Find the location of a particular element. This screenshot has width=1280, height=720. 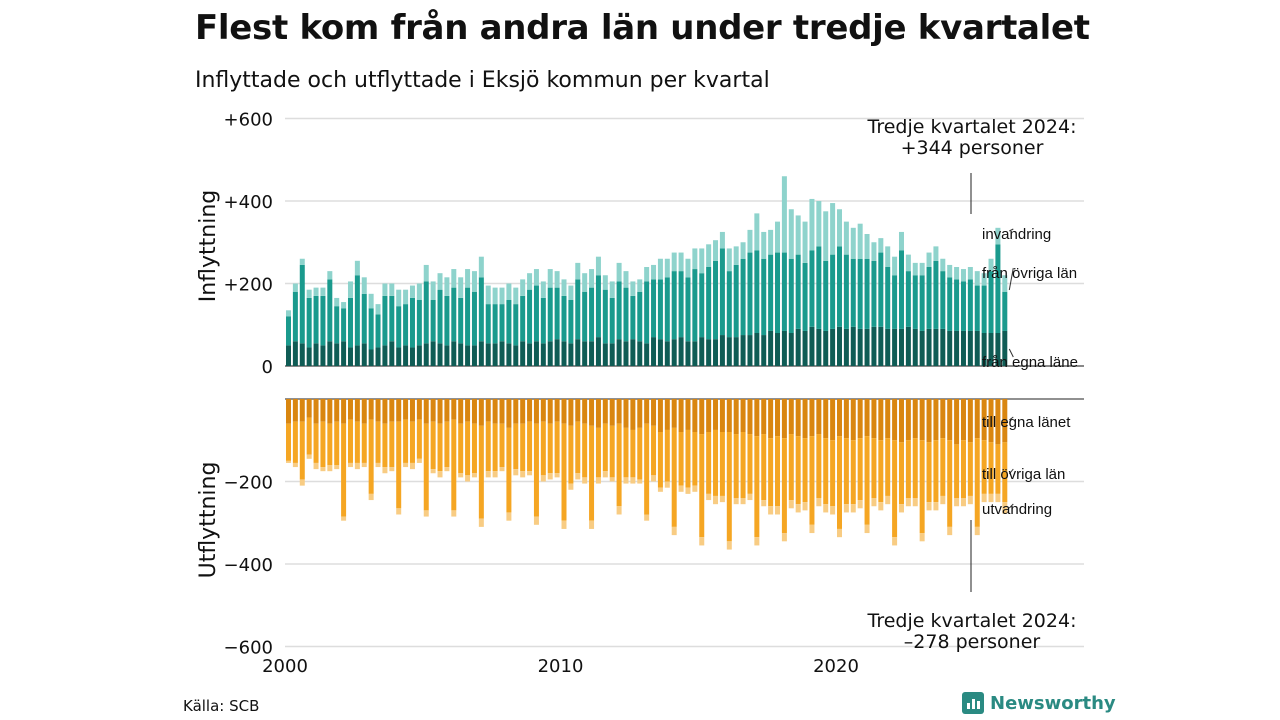

annotation-bottom-line1: Tredje kvartalet 2024: is located at coordinates (972, 621).